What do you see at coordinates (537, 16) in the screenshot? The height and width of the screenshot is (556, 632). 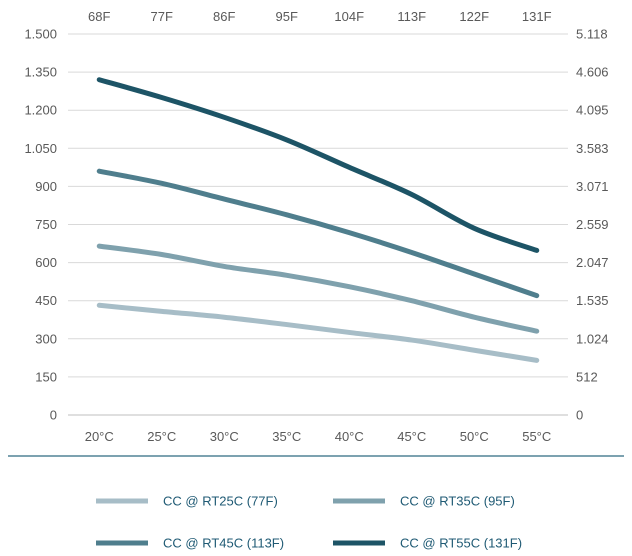 I see `x-top-tick-label: 131F` at bounding box center [537, 16].